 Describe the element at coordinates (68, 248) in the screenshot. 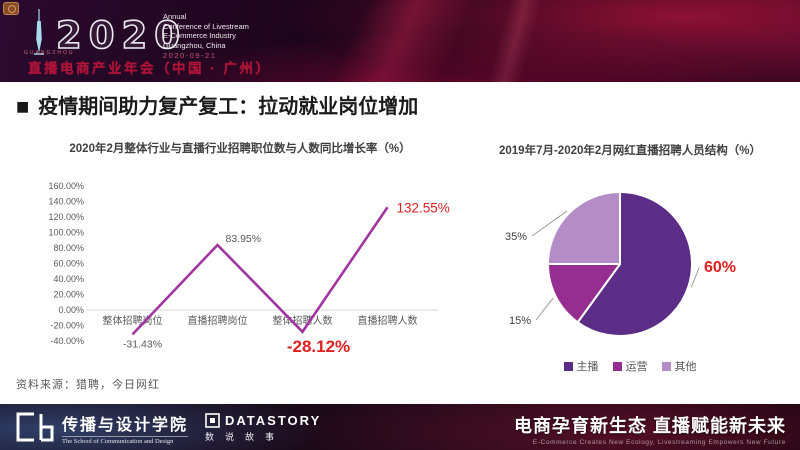

I see `y-axis-tick: 80.00%` at that location.